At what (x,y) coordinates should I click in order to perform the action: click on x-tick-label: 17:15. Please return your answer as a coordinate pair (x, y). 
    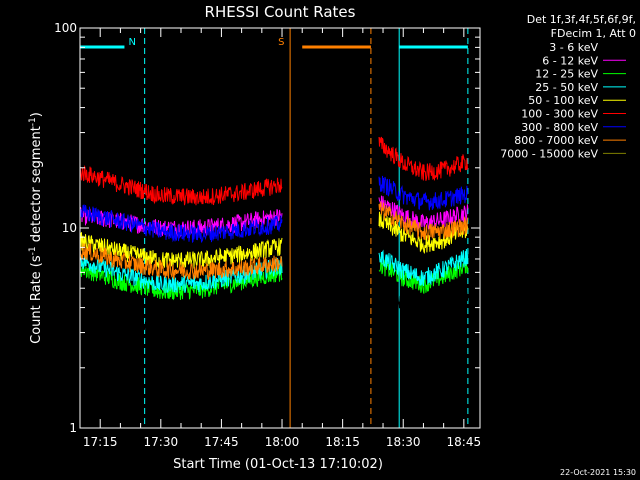
    Looking at the image, I should click on (100, 442).